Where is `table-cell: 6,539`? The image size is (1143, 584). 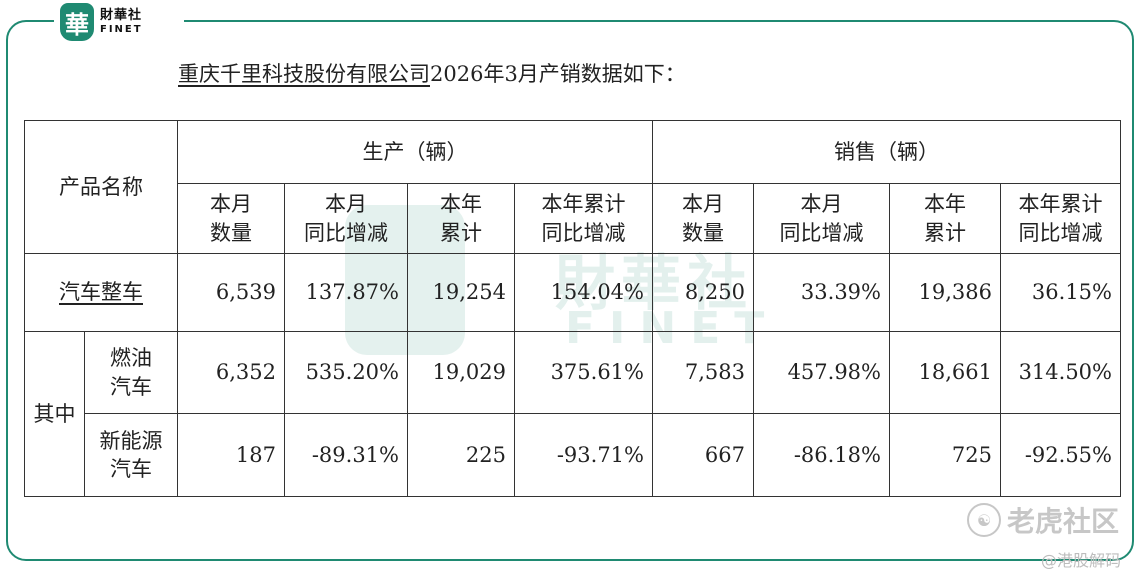 table-cell: 6,539 is located at coordinates (231, 292).